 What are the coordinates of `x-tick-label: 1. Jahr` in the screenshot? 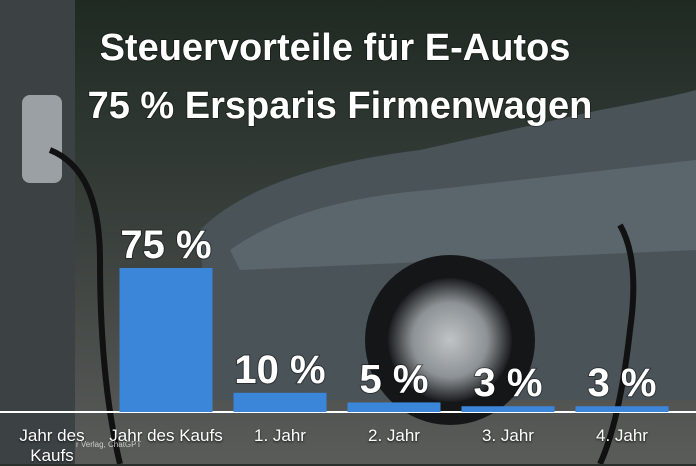 It's located at (280, 435).